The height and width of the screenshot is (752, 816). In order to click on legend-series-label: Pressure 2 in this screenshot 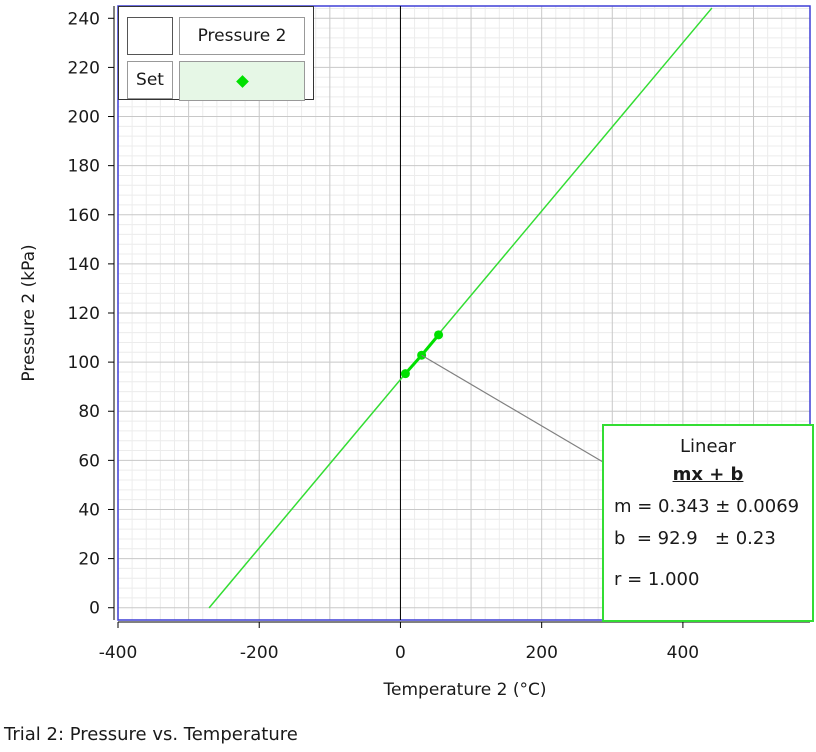, I will do `click(242, 36)`.